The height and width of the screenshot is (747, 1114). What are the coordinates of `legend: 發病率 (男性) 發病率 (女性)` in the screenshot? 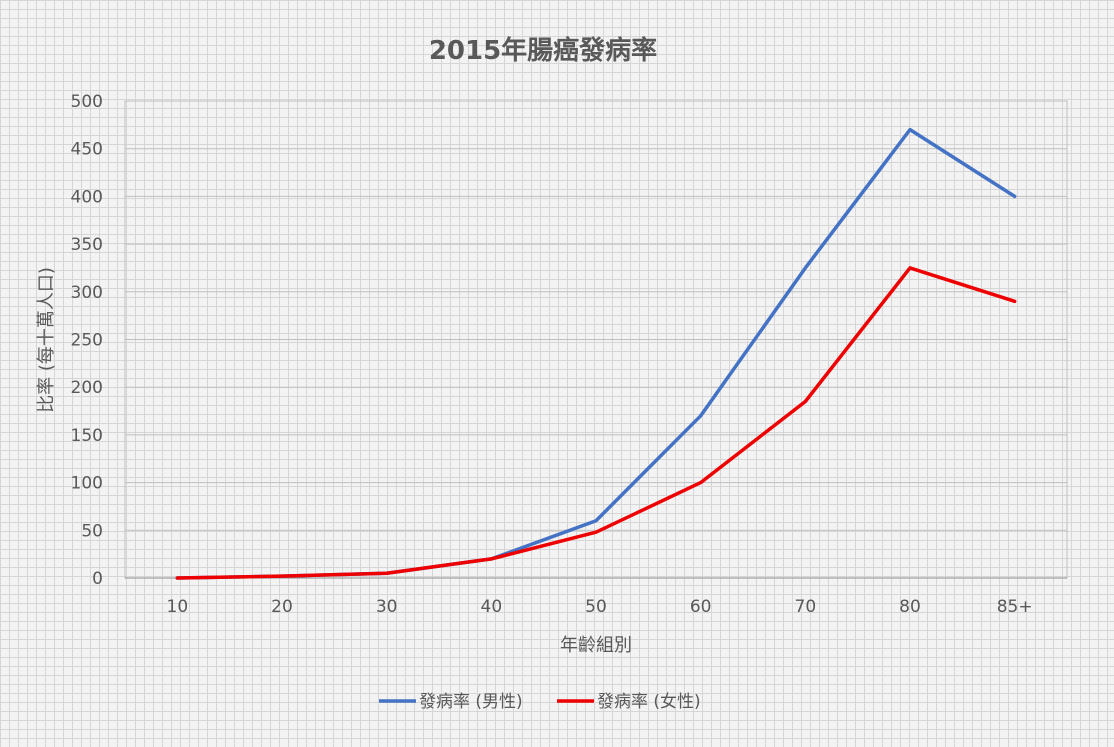 It's located at (540, 702).